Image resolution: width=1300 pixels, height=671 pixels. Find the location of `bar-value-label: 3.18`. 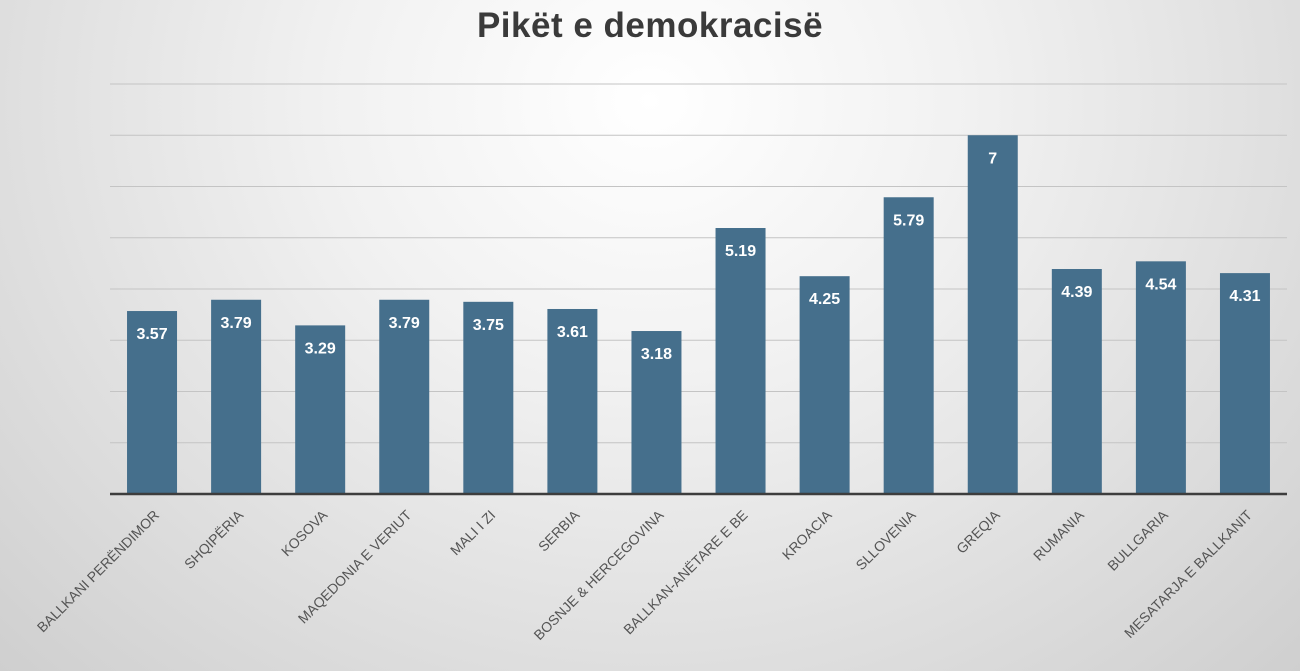

bar-value-label: 3.18 is located at coordinates (656, 354).